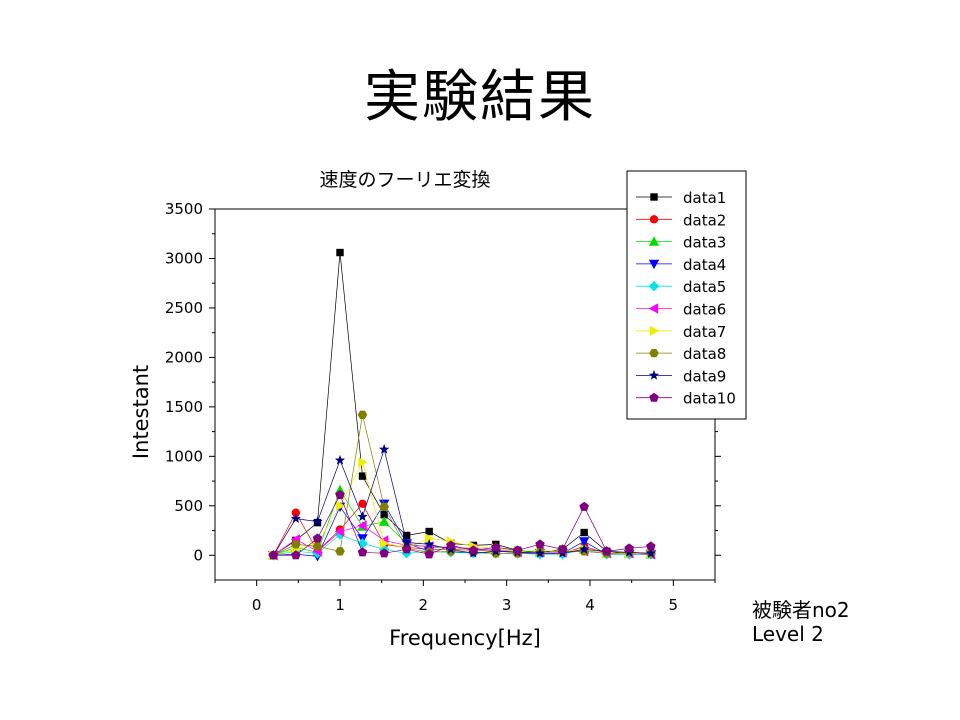 This screenshot has width=960, height=720. I want to click on series-data10, so click(462, 524).